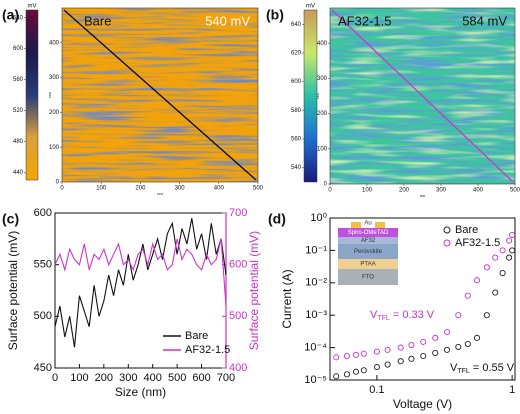  I want to click on stack-label: Spiro-OMeTAD, so click(368, 233).